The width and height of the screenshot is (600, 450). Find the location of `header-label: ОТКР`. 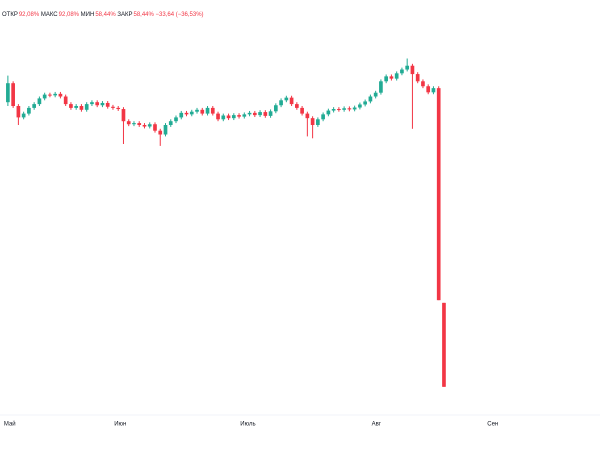

header-label: ОТКР is located at coordinates (10, 15).